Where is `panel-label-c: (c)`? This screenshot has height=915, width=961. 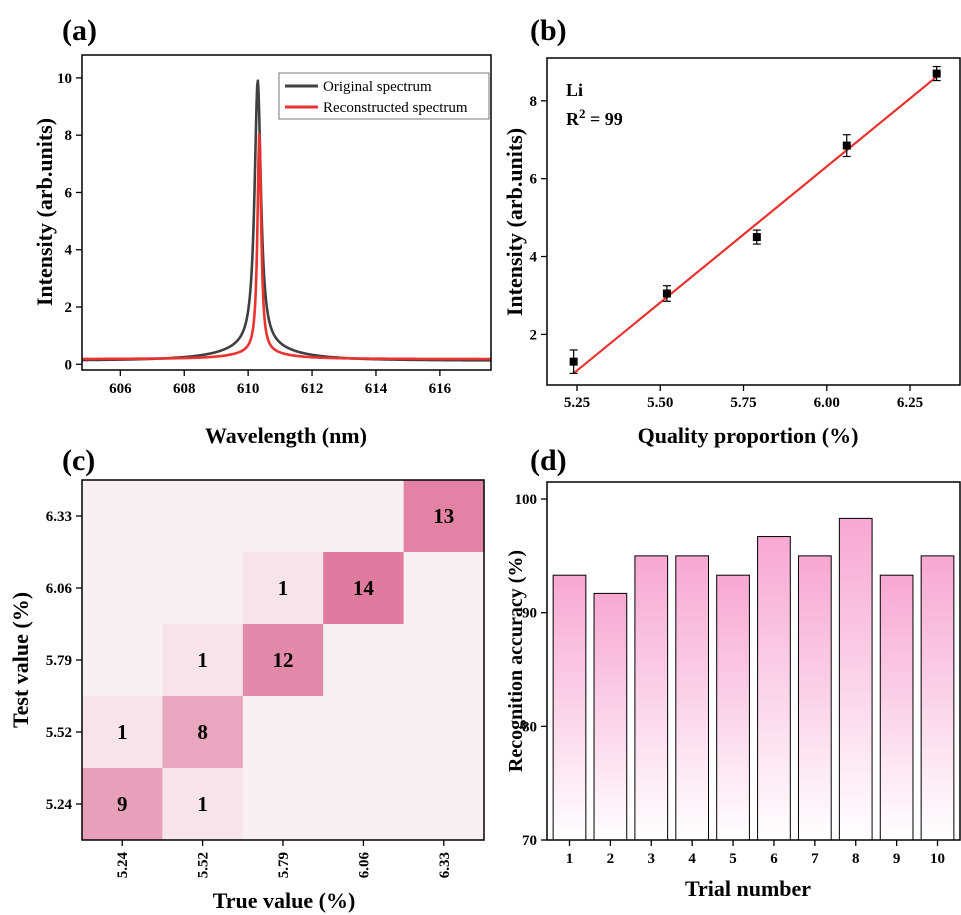
panel-label-c: (c) is located at coordinates (78, 460).